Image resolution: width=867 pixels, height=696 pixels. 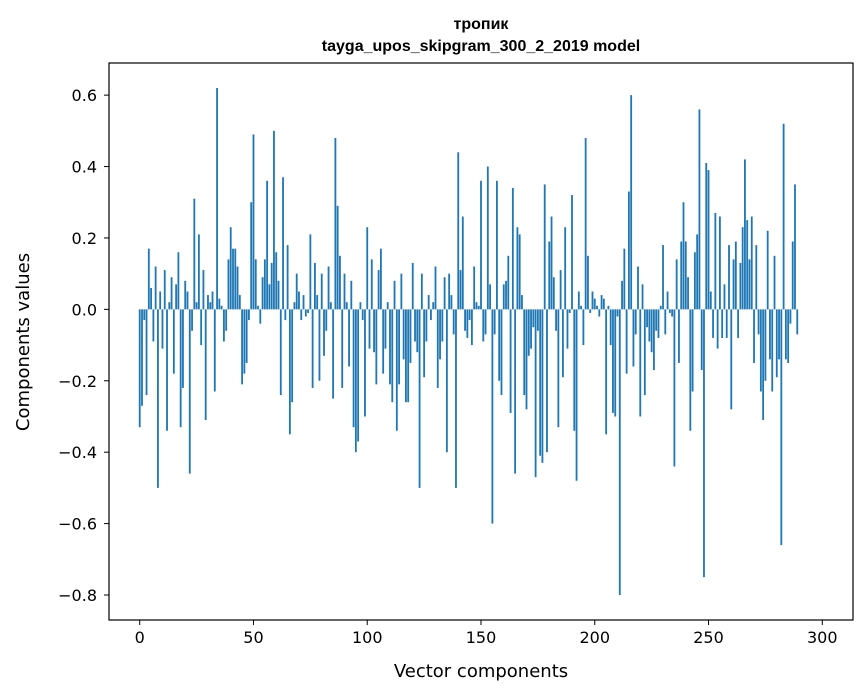 I want to click on y-axis-ticks: −0.8 −0.6 −0.4 −0.2 0.0 0.2 0.4 0.6, so click(x=83, y=345).